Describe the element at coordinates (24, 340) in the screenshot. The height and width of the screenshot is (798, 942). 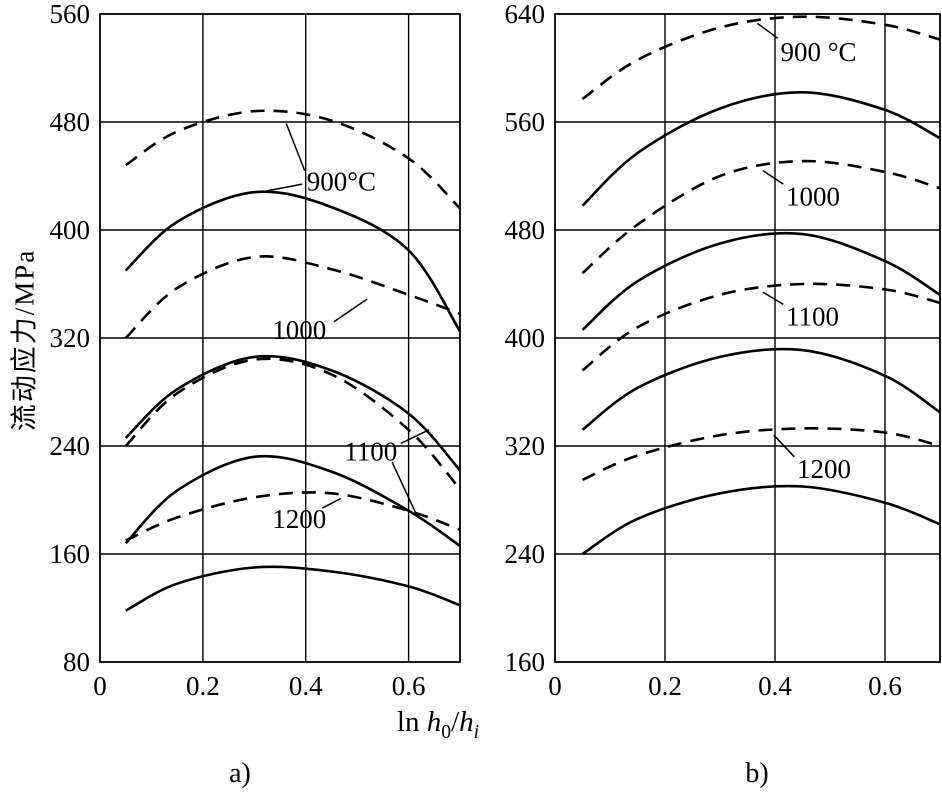
I see `y-axis-label: 流动应力/MPa` at that location.